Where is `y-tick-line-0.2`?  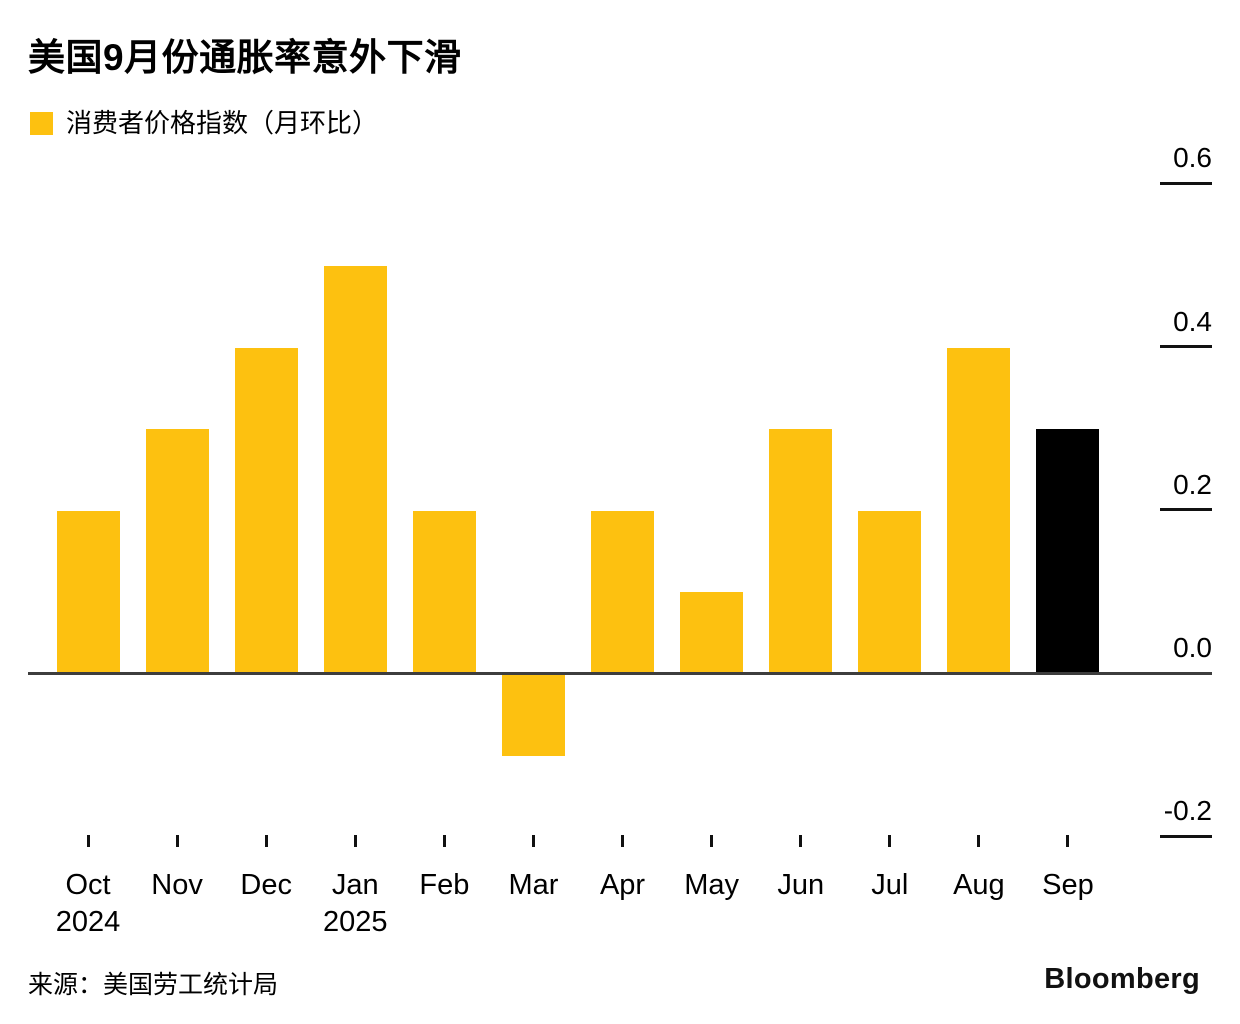
y-tick-line-0.2 is located at coordinates (1186, 510).